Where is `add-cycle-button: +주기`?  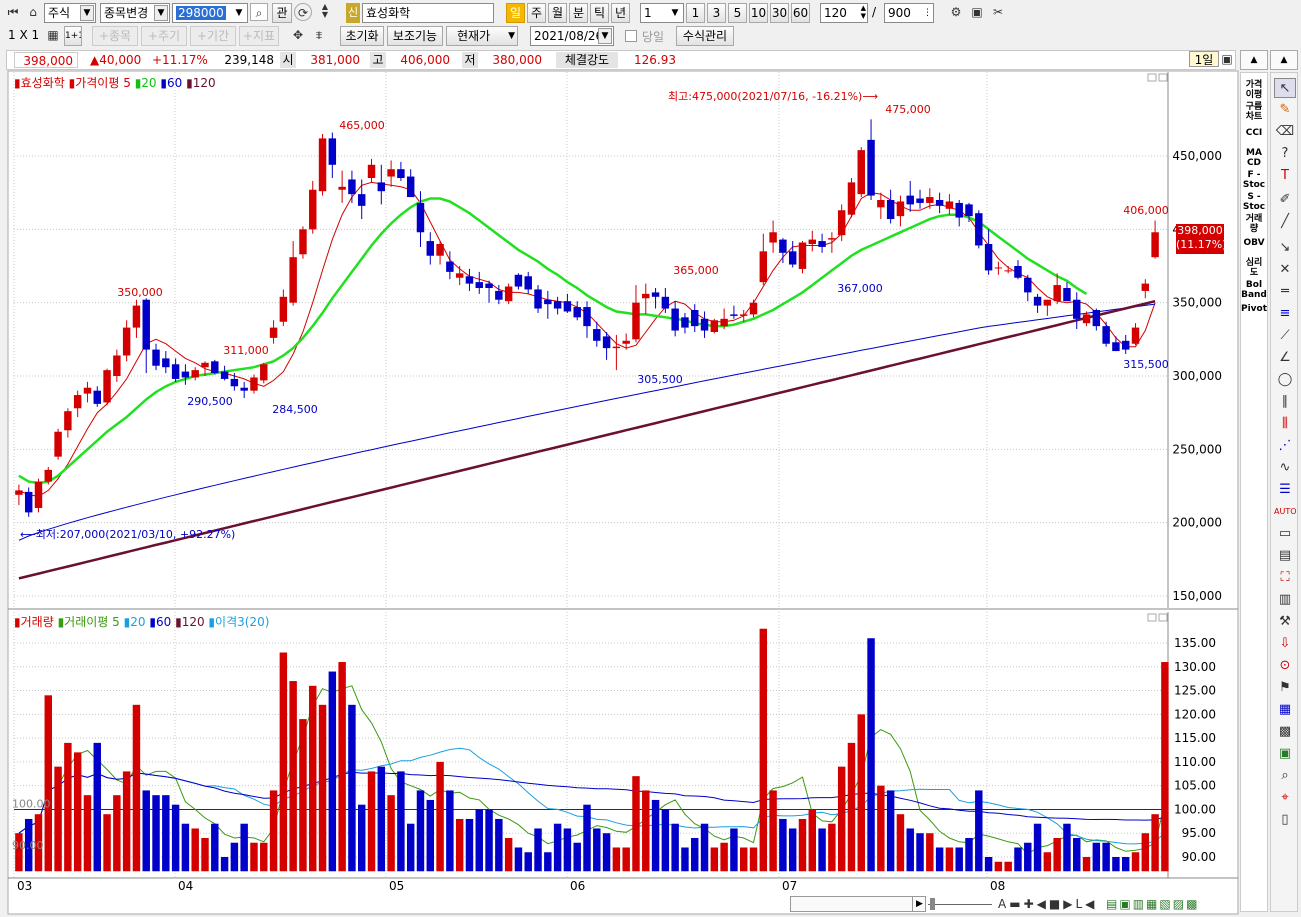
add-cycle-button: +주기 is located at coordinates (164, 36).